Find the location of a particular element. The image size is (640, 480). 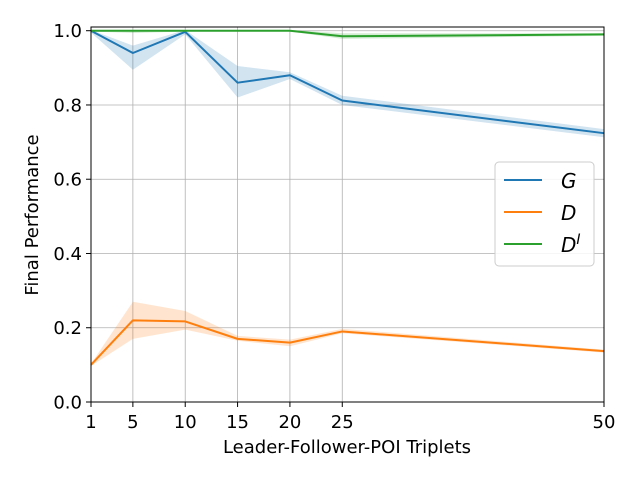

x-axis-ticks: 1 5 10 15 20 25 50 is located at coordinates (350, 417).